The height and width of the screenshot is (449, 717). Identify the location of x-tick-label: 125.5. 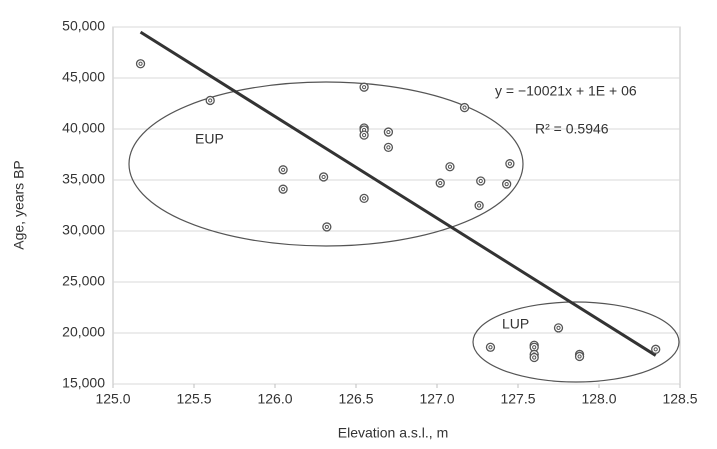
(193, 399).